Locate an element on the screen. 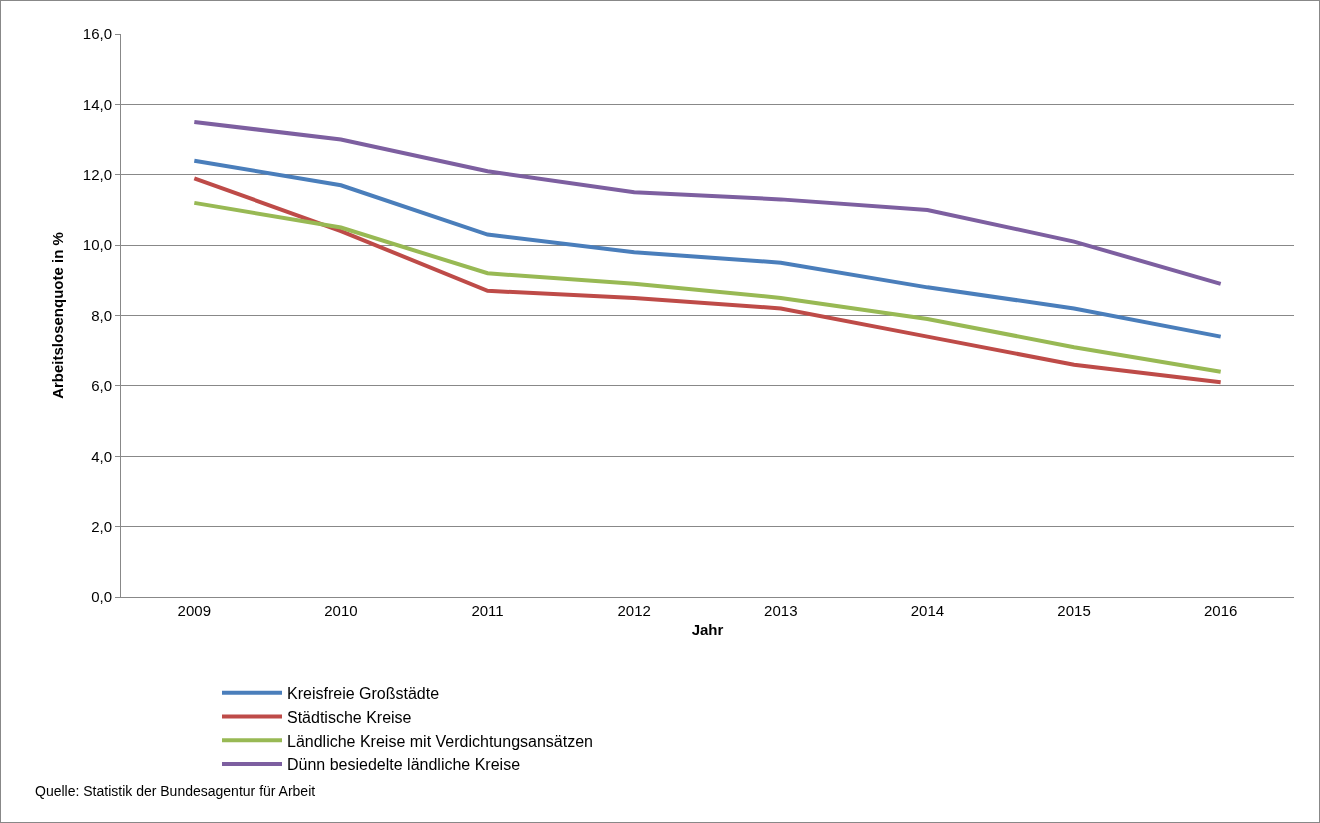 This screenshot has width=1320, height=823. x-tick-label: 2015 is located at coordinates (1074, 610).